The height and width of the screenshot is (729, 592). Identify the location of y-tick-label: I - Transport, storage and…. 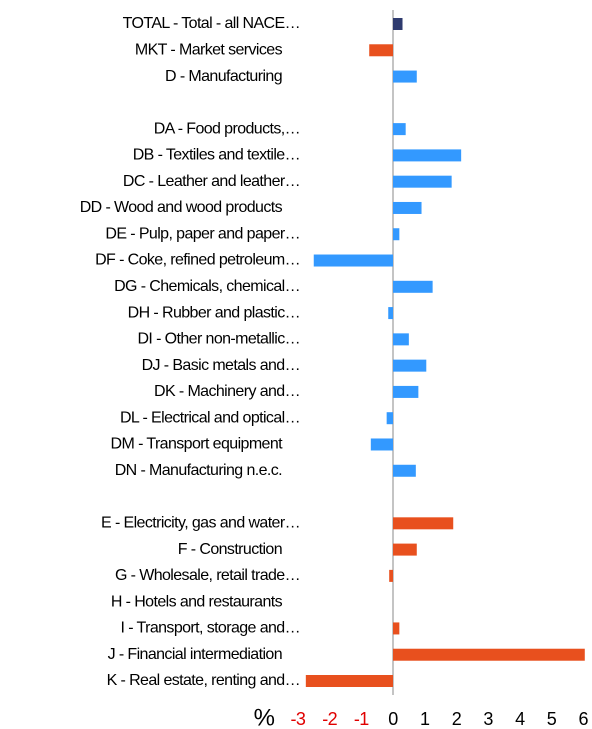
(210, 628).